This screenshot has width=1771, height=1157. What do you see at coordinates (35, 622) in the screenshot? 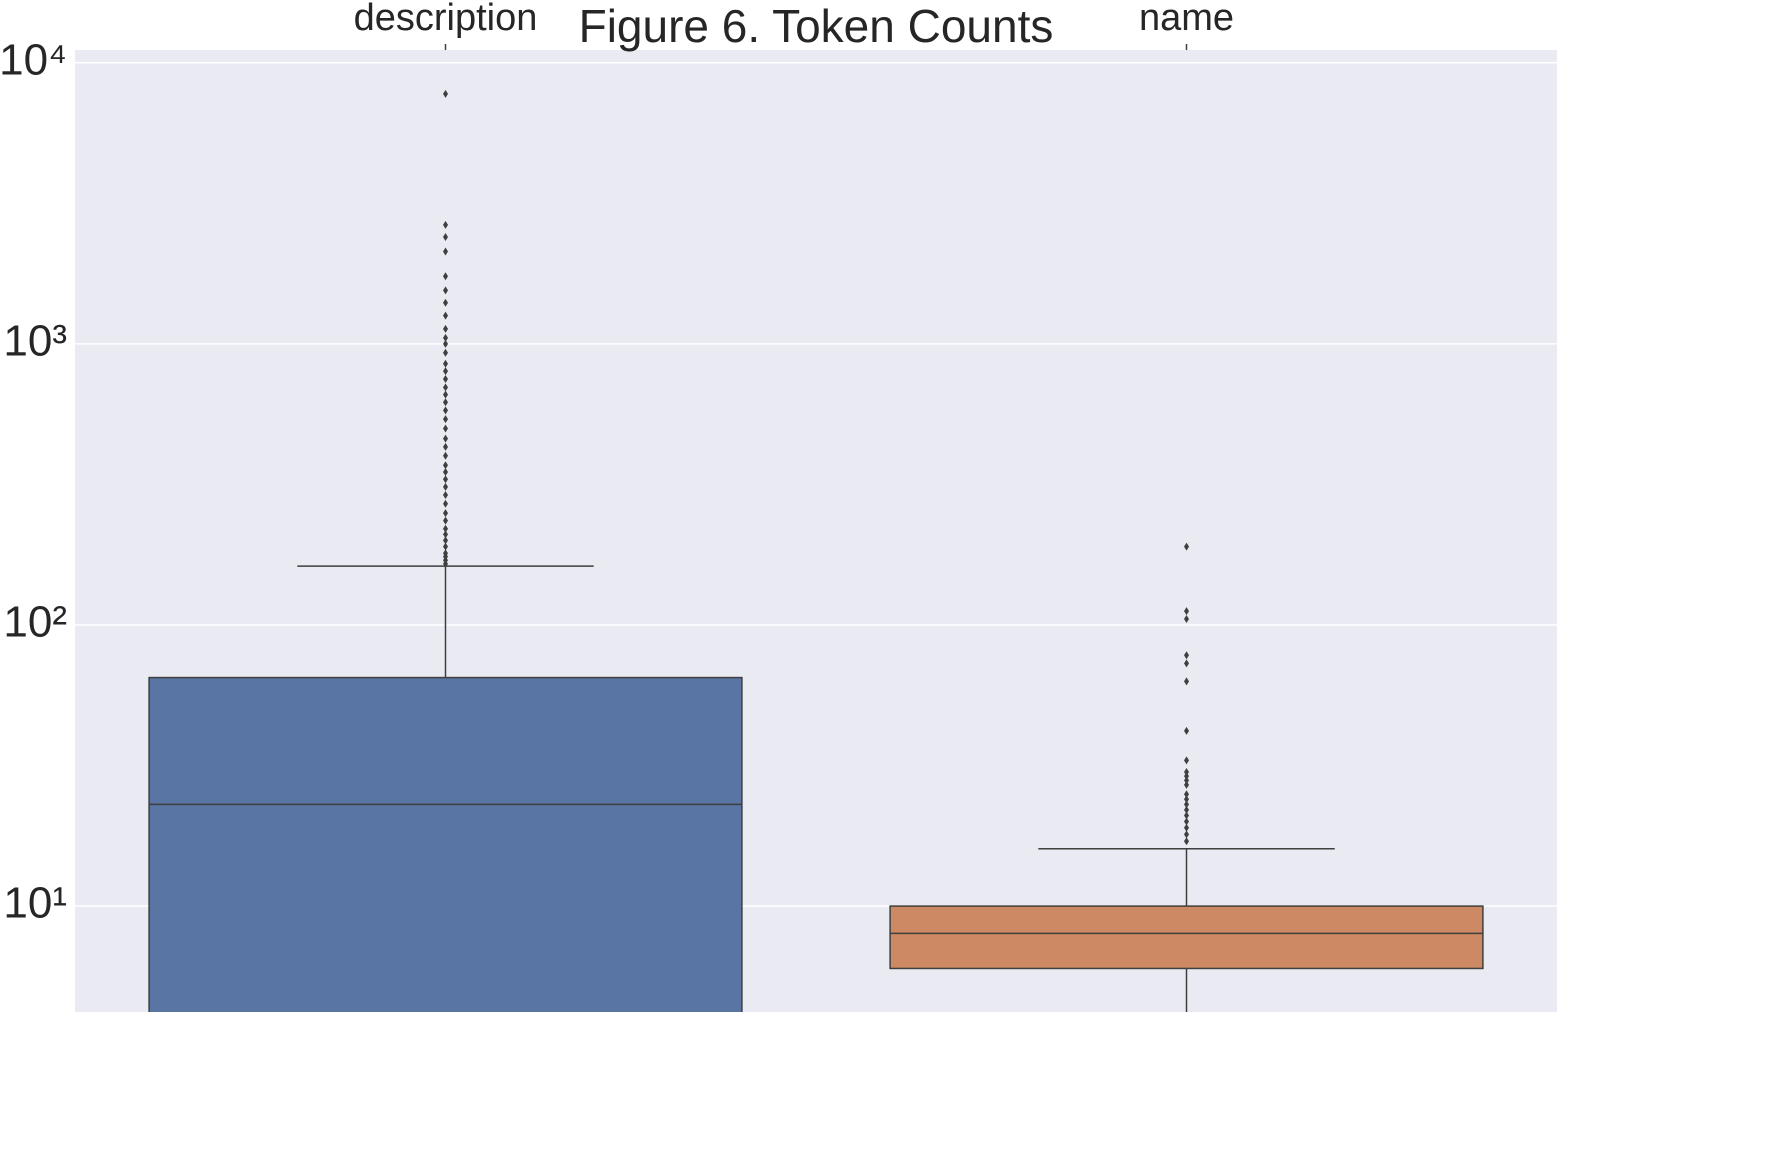
I see `y-tick-label: 10²` at bounding box center [35, 622].